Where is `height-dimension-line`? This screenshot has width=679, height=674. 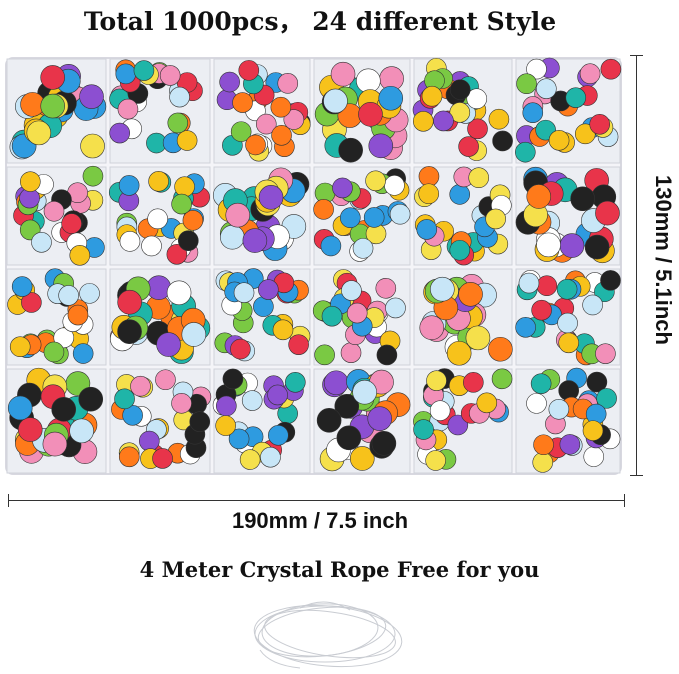
height-dimension-line is located at coordinates (636, 265).